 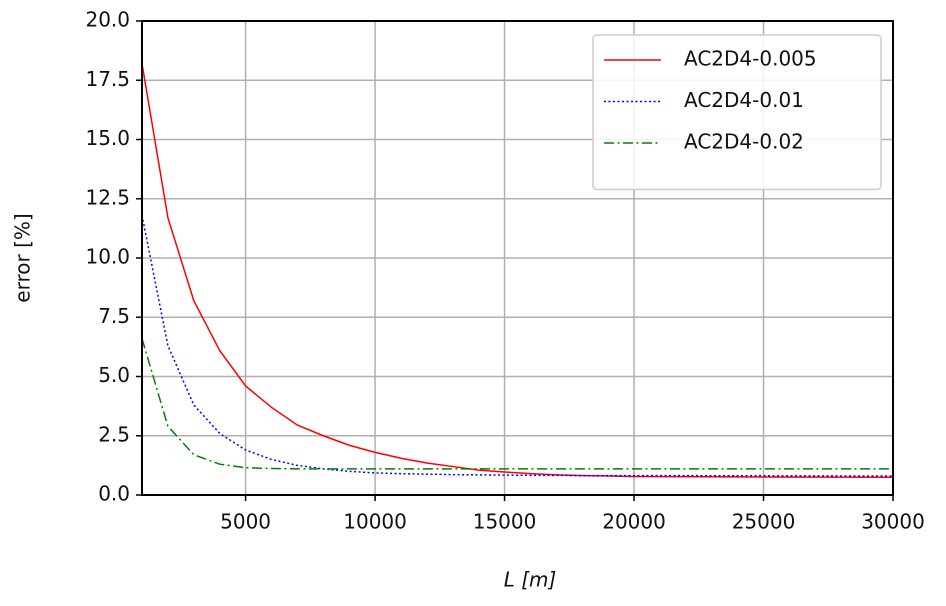 What do you see at coordinates (107, 138) in the screenshot?
I see `y-tick-label: 15.0` at bounding box center [107, 138].